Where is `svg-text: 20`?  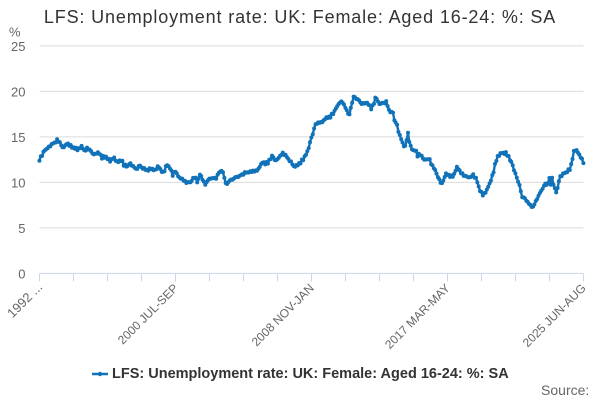
svg-text: 20 is located at coordinates (18, 92).